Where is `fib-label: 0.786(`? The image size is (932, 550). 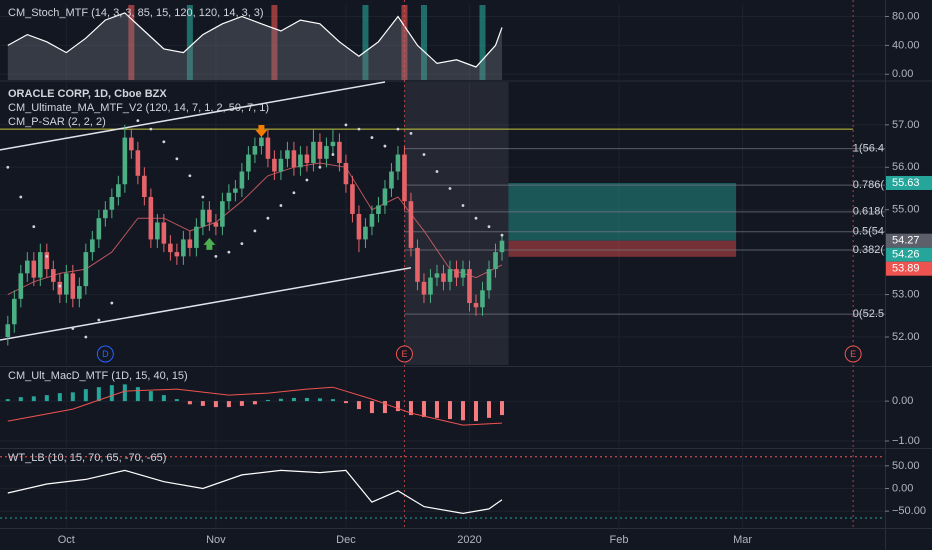
fib-label: 0.786( is located at coordinates (869, 185).